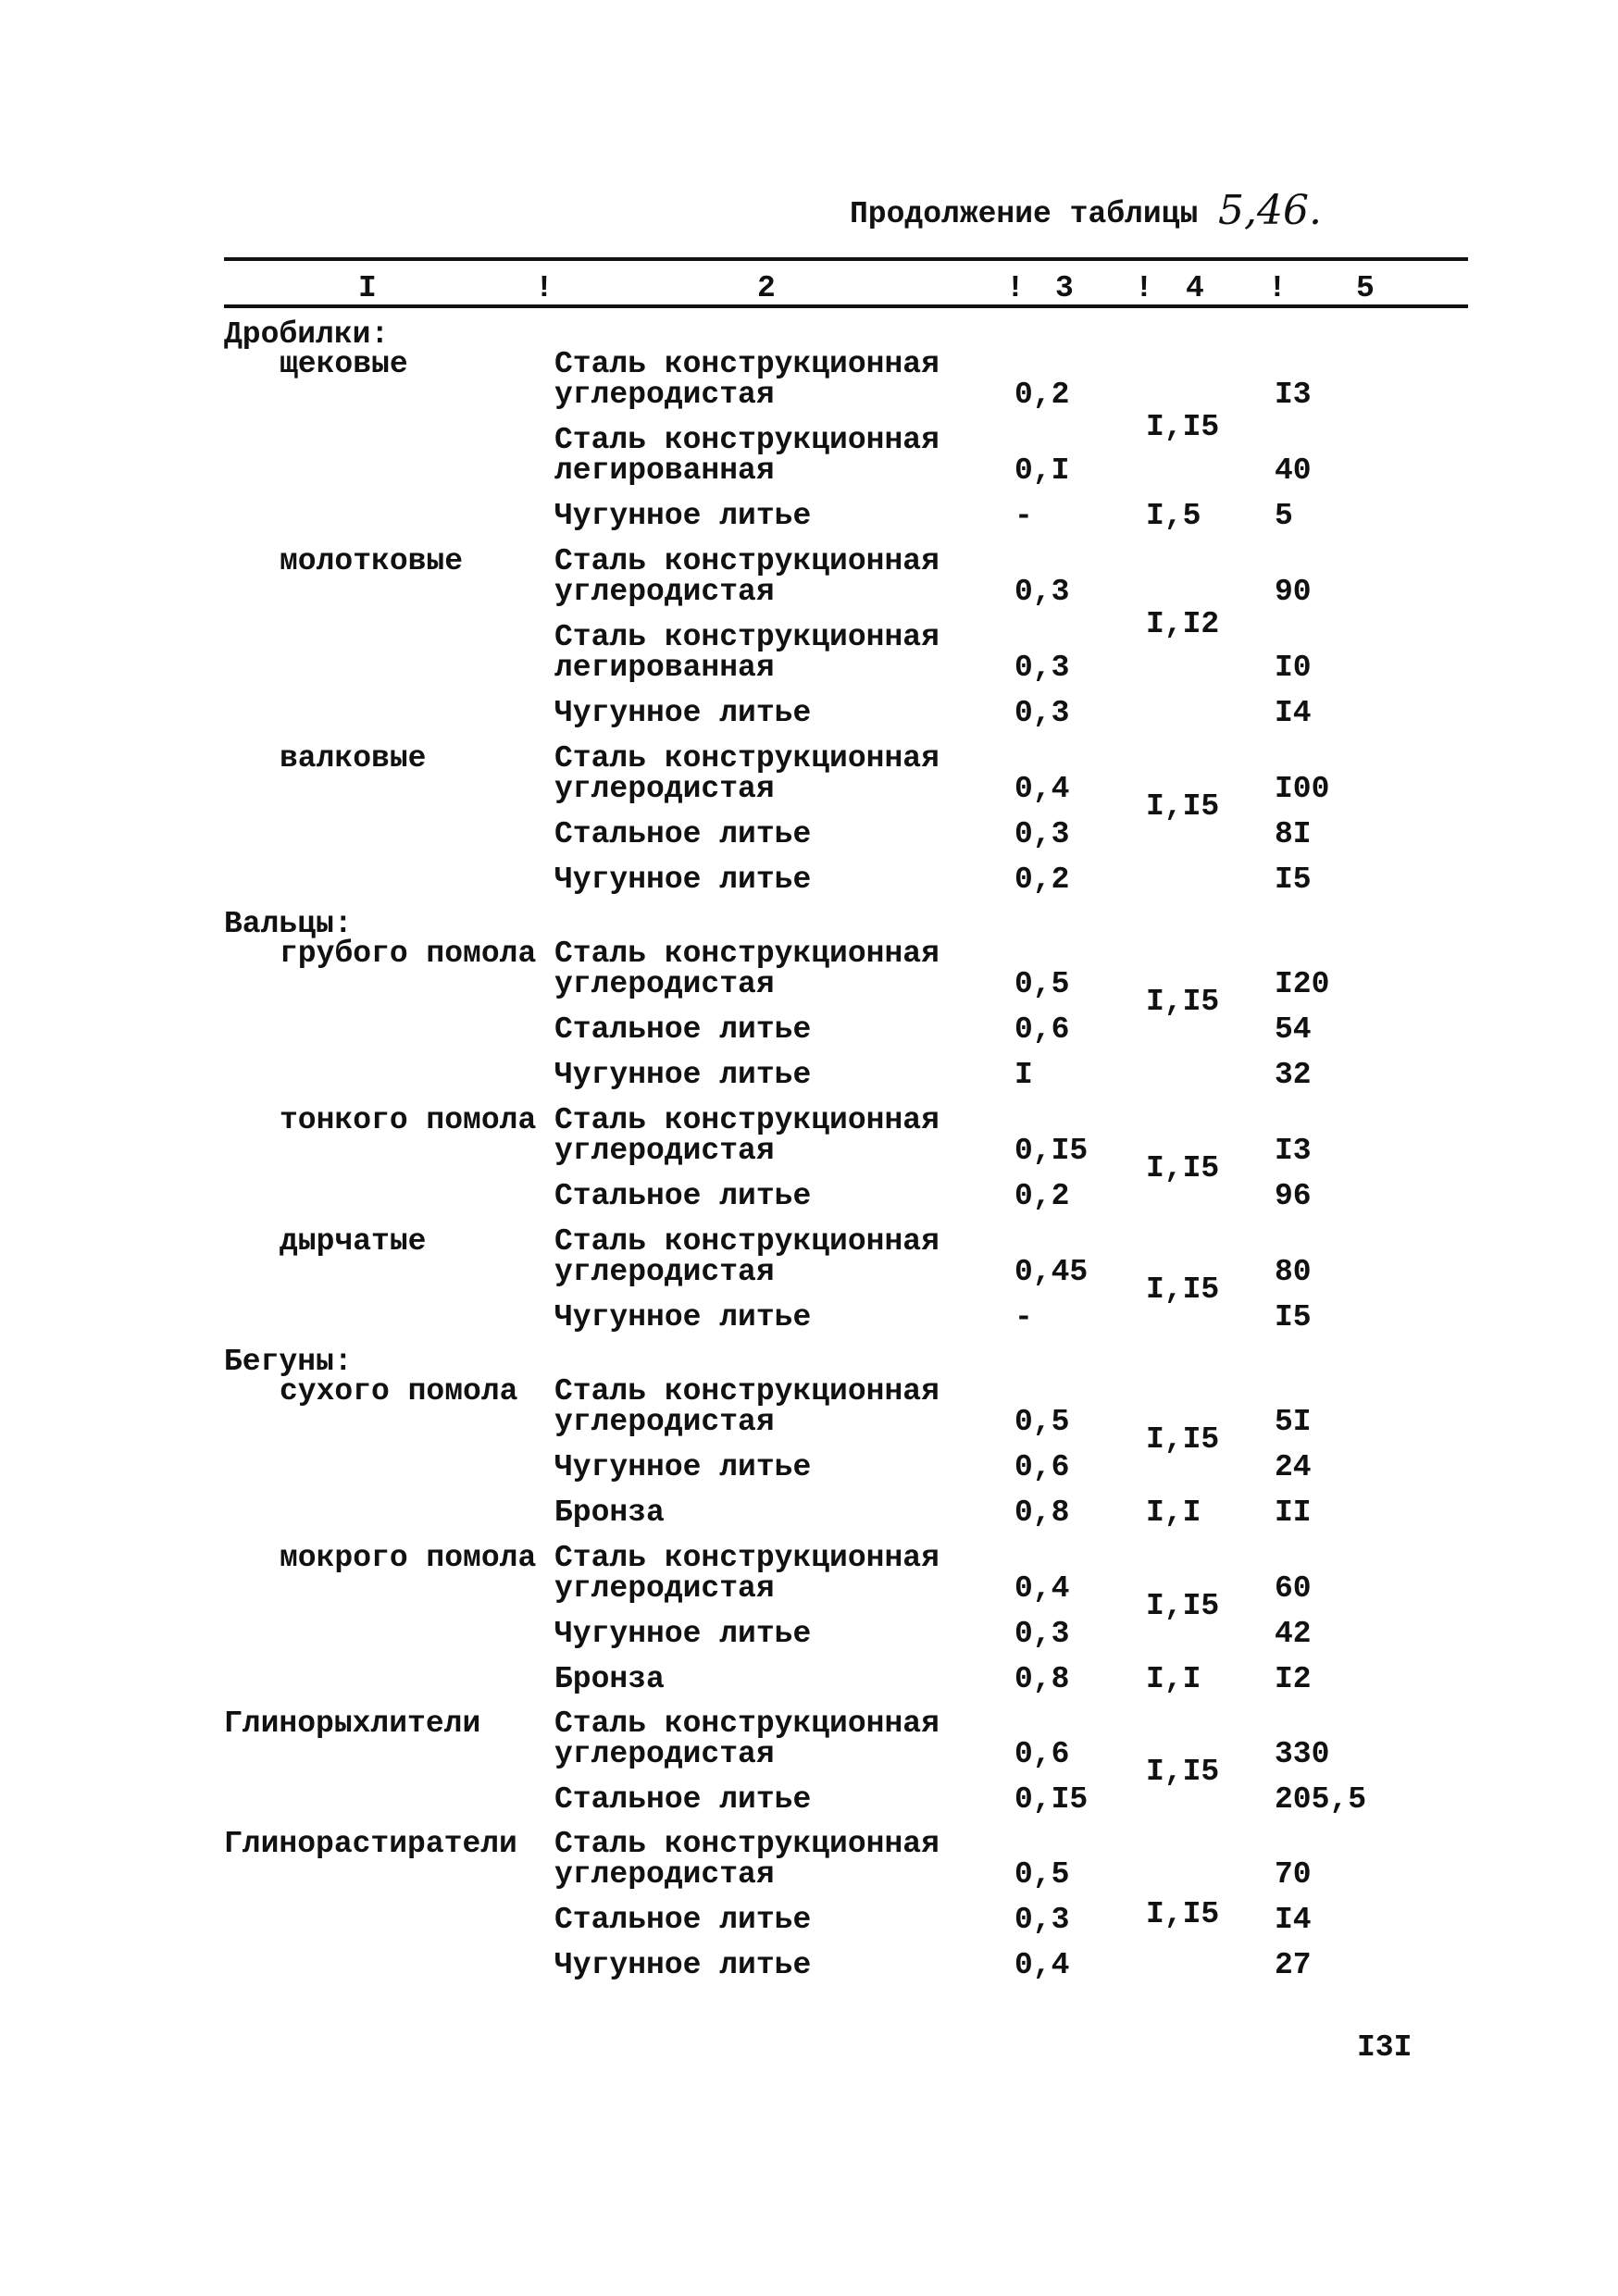 The height and width of the screenshot is (2296, 1618). Describe the element at coordinates (399, 1391) in the screenshot. I see `subgroup-name: сухого помола` at that location.